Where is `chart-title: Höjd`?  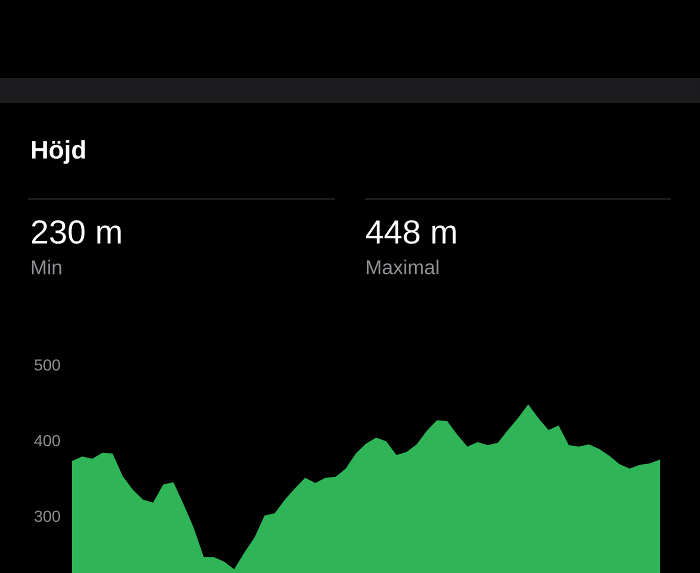 chart-title: Höjd is located at coordinates (58, 152).